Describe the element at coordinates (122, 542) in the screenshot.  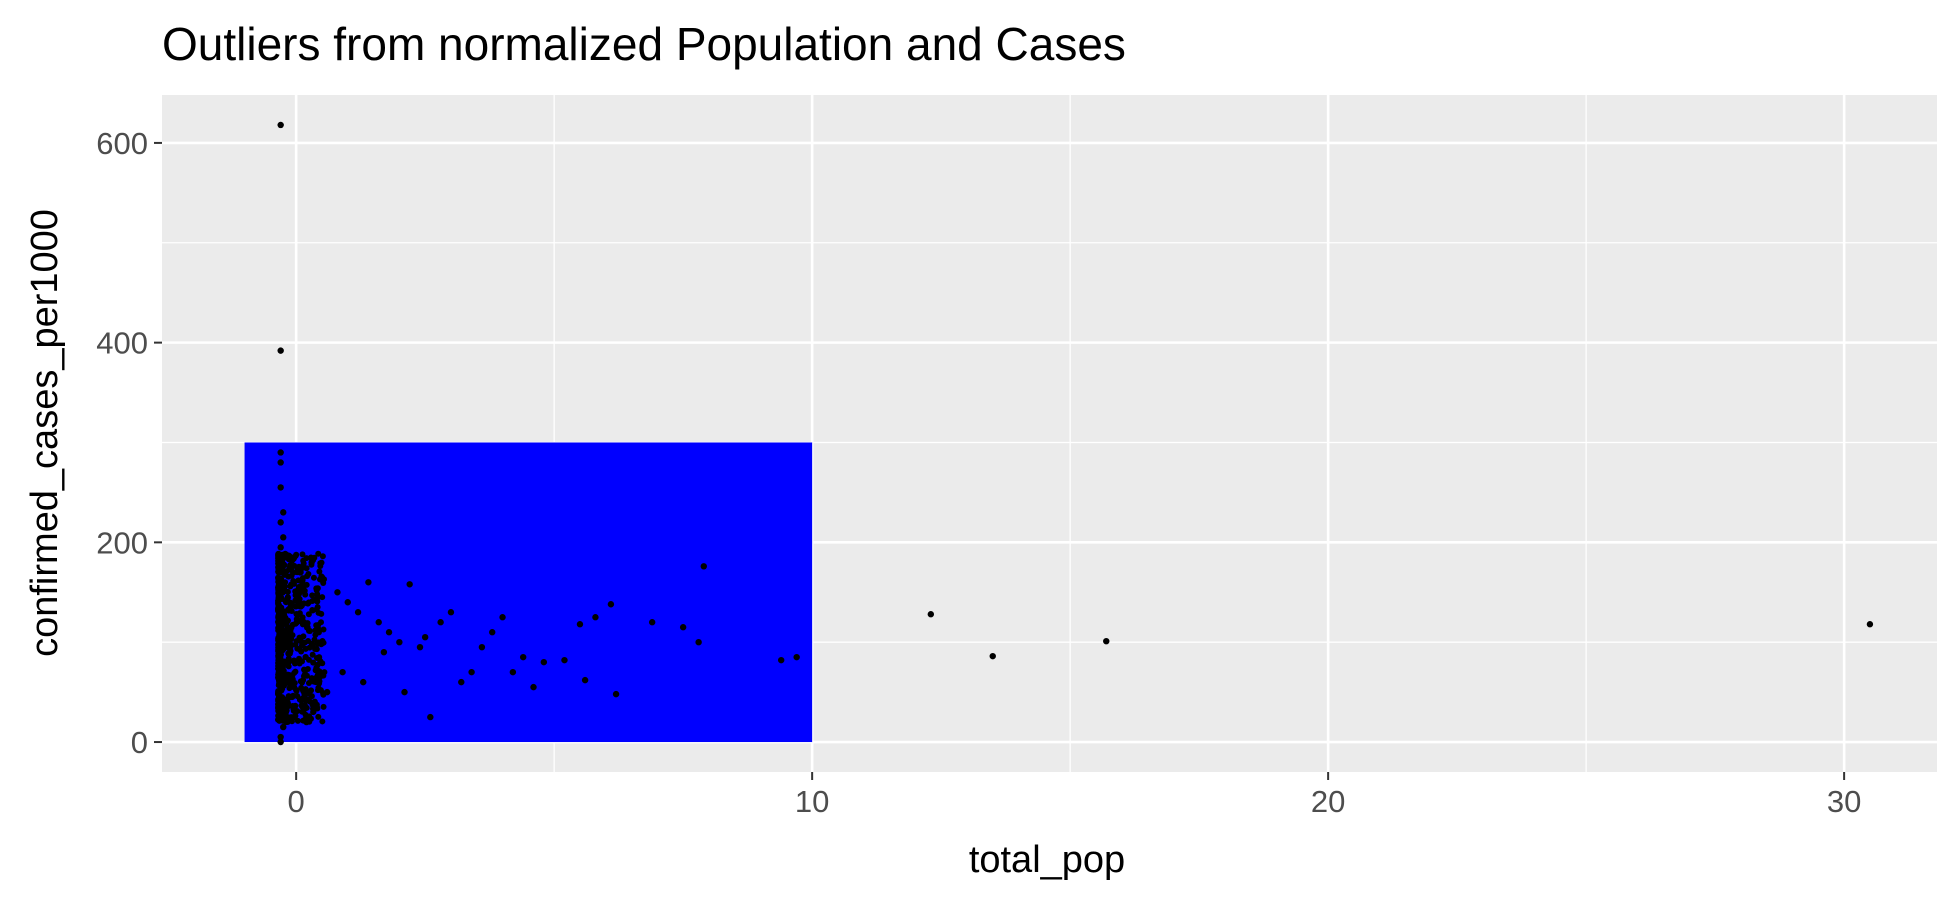
I see `y-tick-label: 200` at that location.